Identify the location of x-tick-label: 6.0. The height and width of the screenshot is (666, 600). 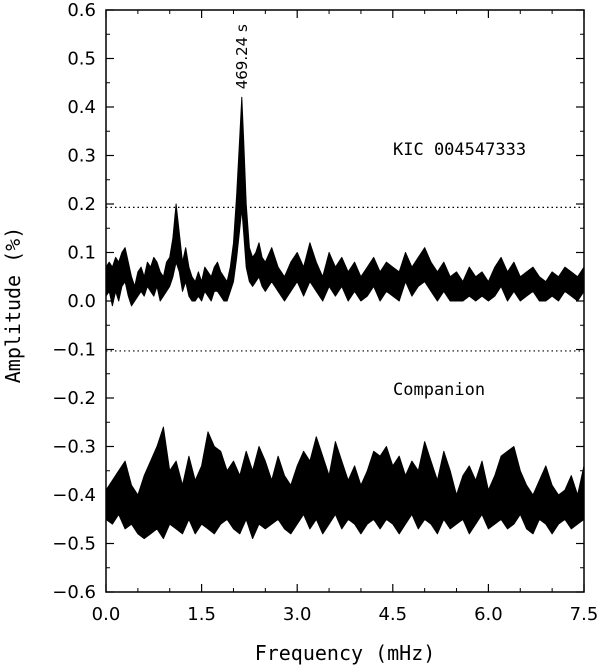
(488, 614).